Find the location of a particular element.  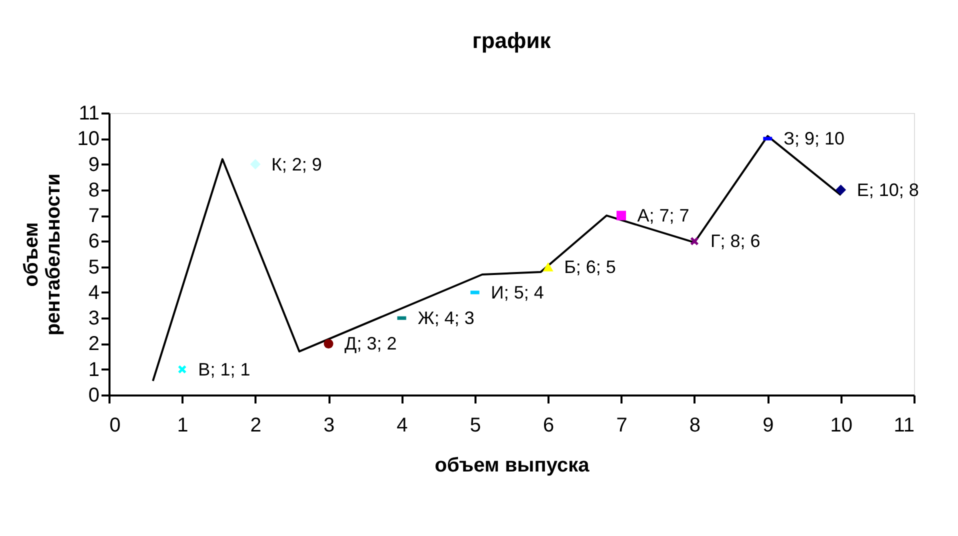

y-tick-label: 9 is located at coordinates (94, 165).